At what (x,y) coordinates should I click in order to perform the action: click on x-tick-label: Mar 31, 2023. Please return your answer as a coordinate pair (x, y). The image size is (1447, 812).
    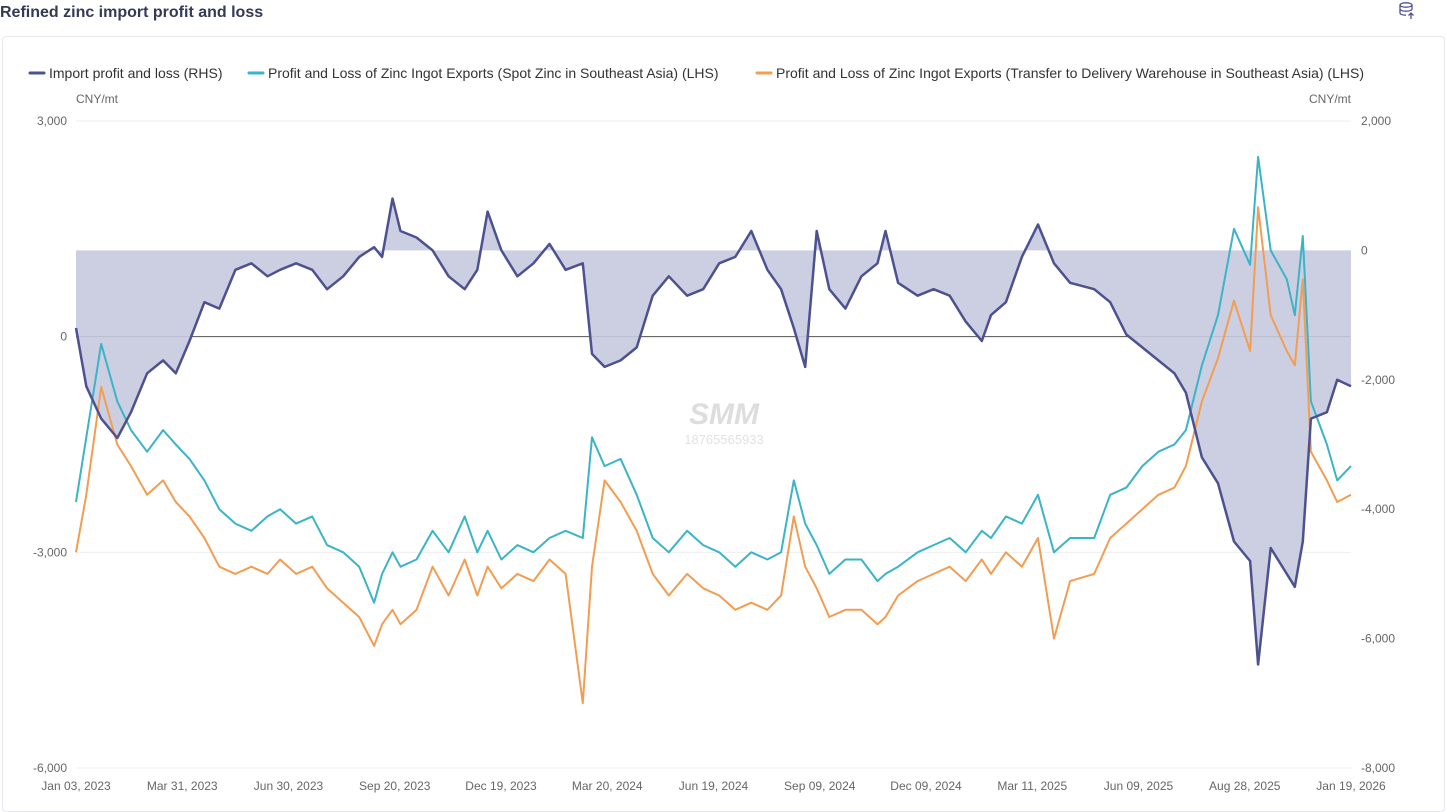
    Looking at the image, I should click on (182, 786).